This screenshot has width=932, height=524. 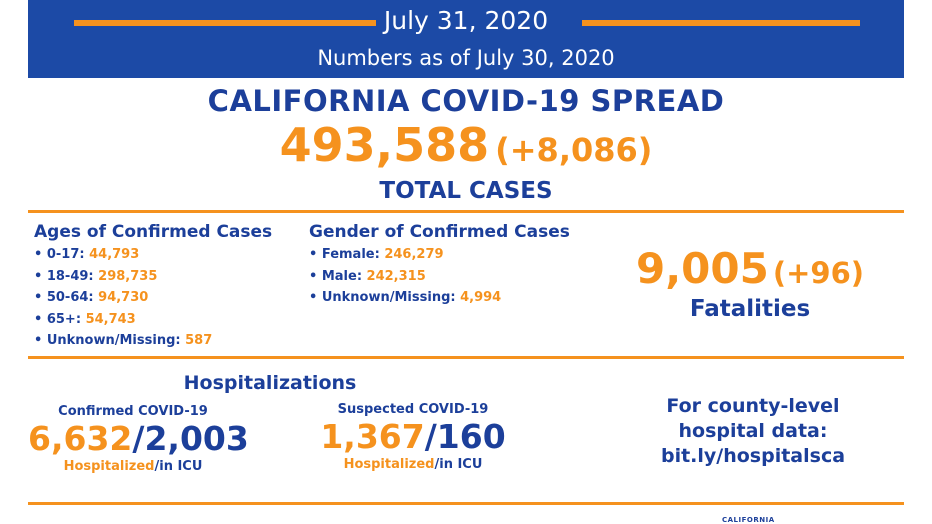 I want to click on total-cases-delta: (+8,086), so click(x=574, y=150).